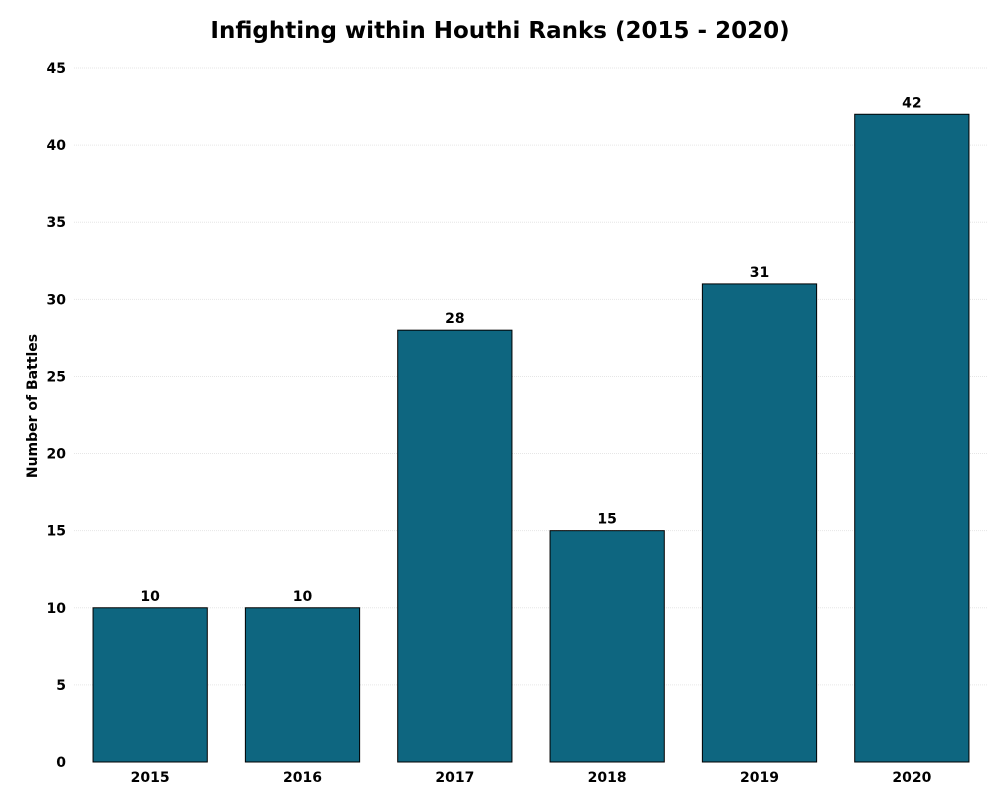  What do you see at coordinates (302, 778) in the screenshot?
I see `x-tick-label: 2016` at bounding box center [302, 778].